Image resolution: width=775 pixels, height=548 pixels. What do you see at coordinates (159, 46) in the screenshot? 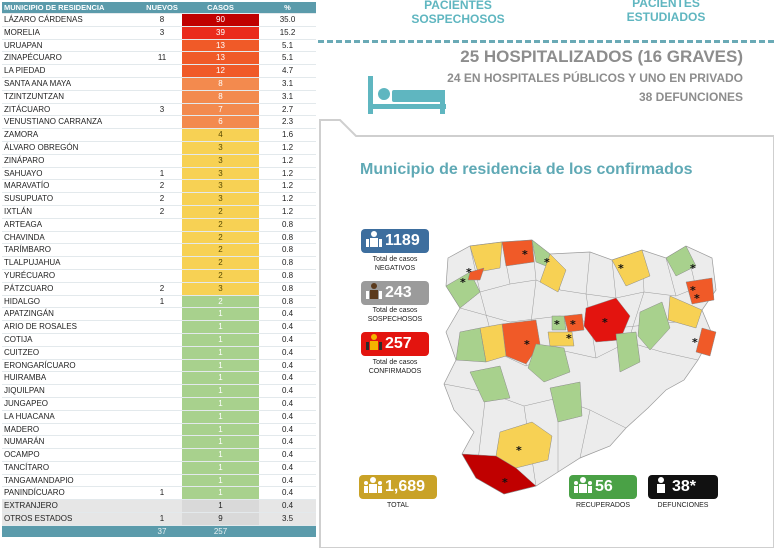
I see `table-row: URUAPAN 13 5.1` at bounding box center [159, 46].